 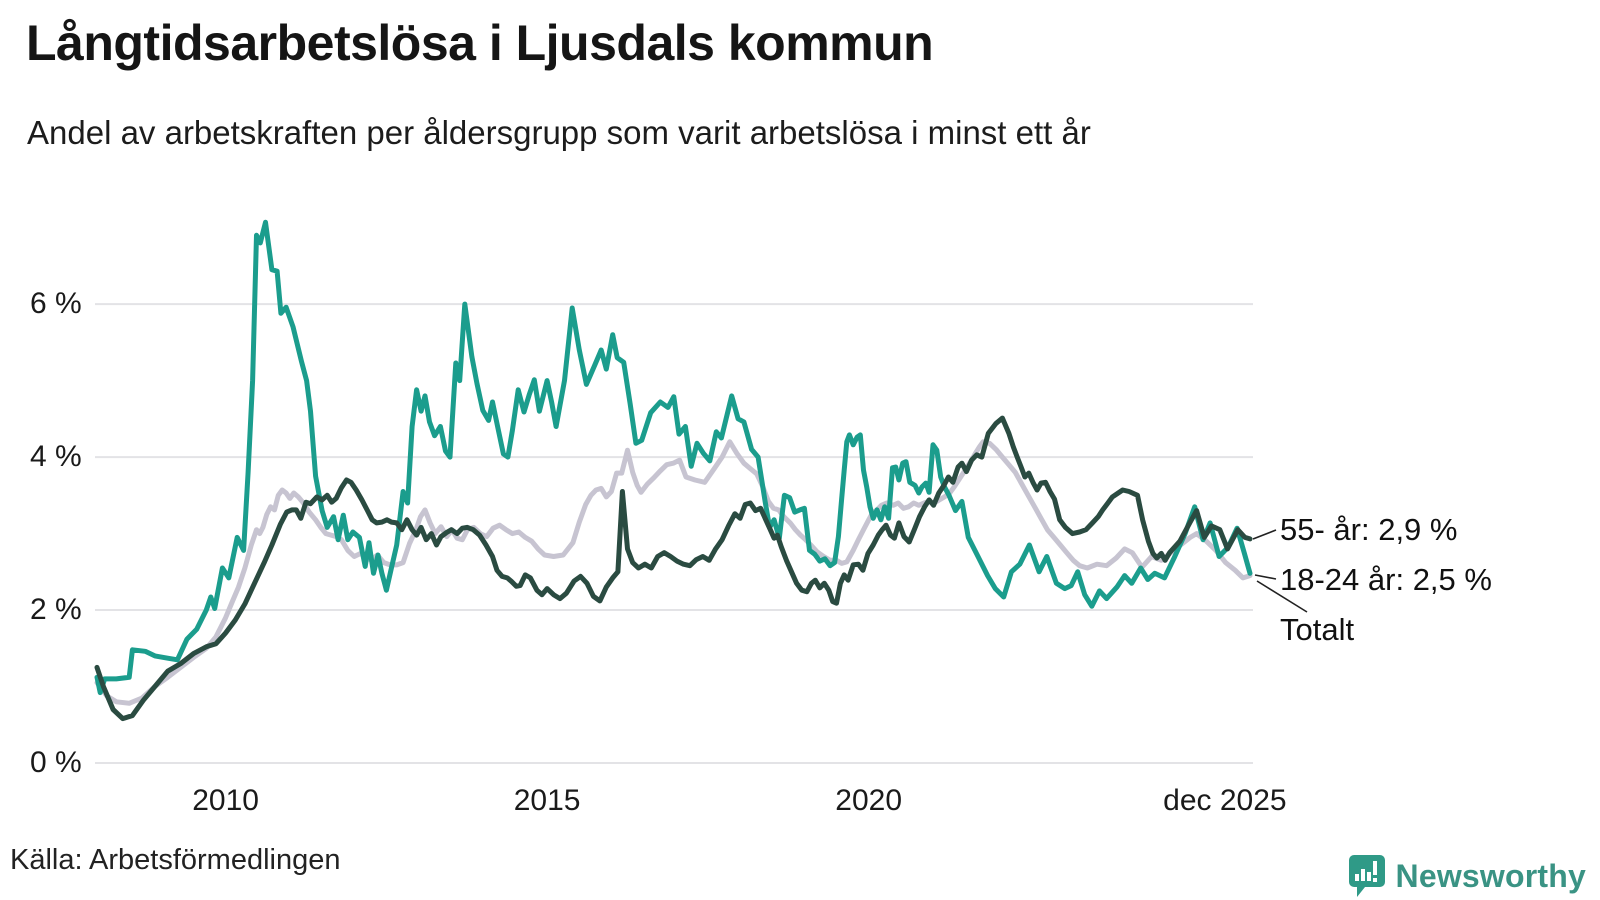 What do you see at coordinates (175, 860) in the screenshot?
I see `source-attribution: Källa: Arbetsförmedlingen` at bounding box center [175, 860].